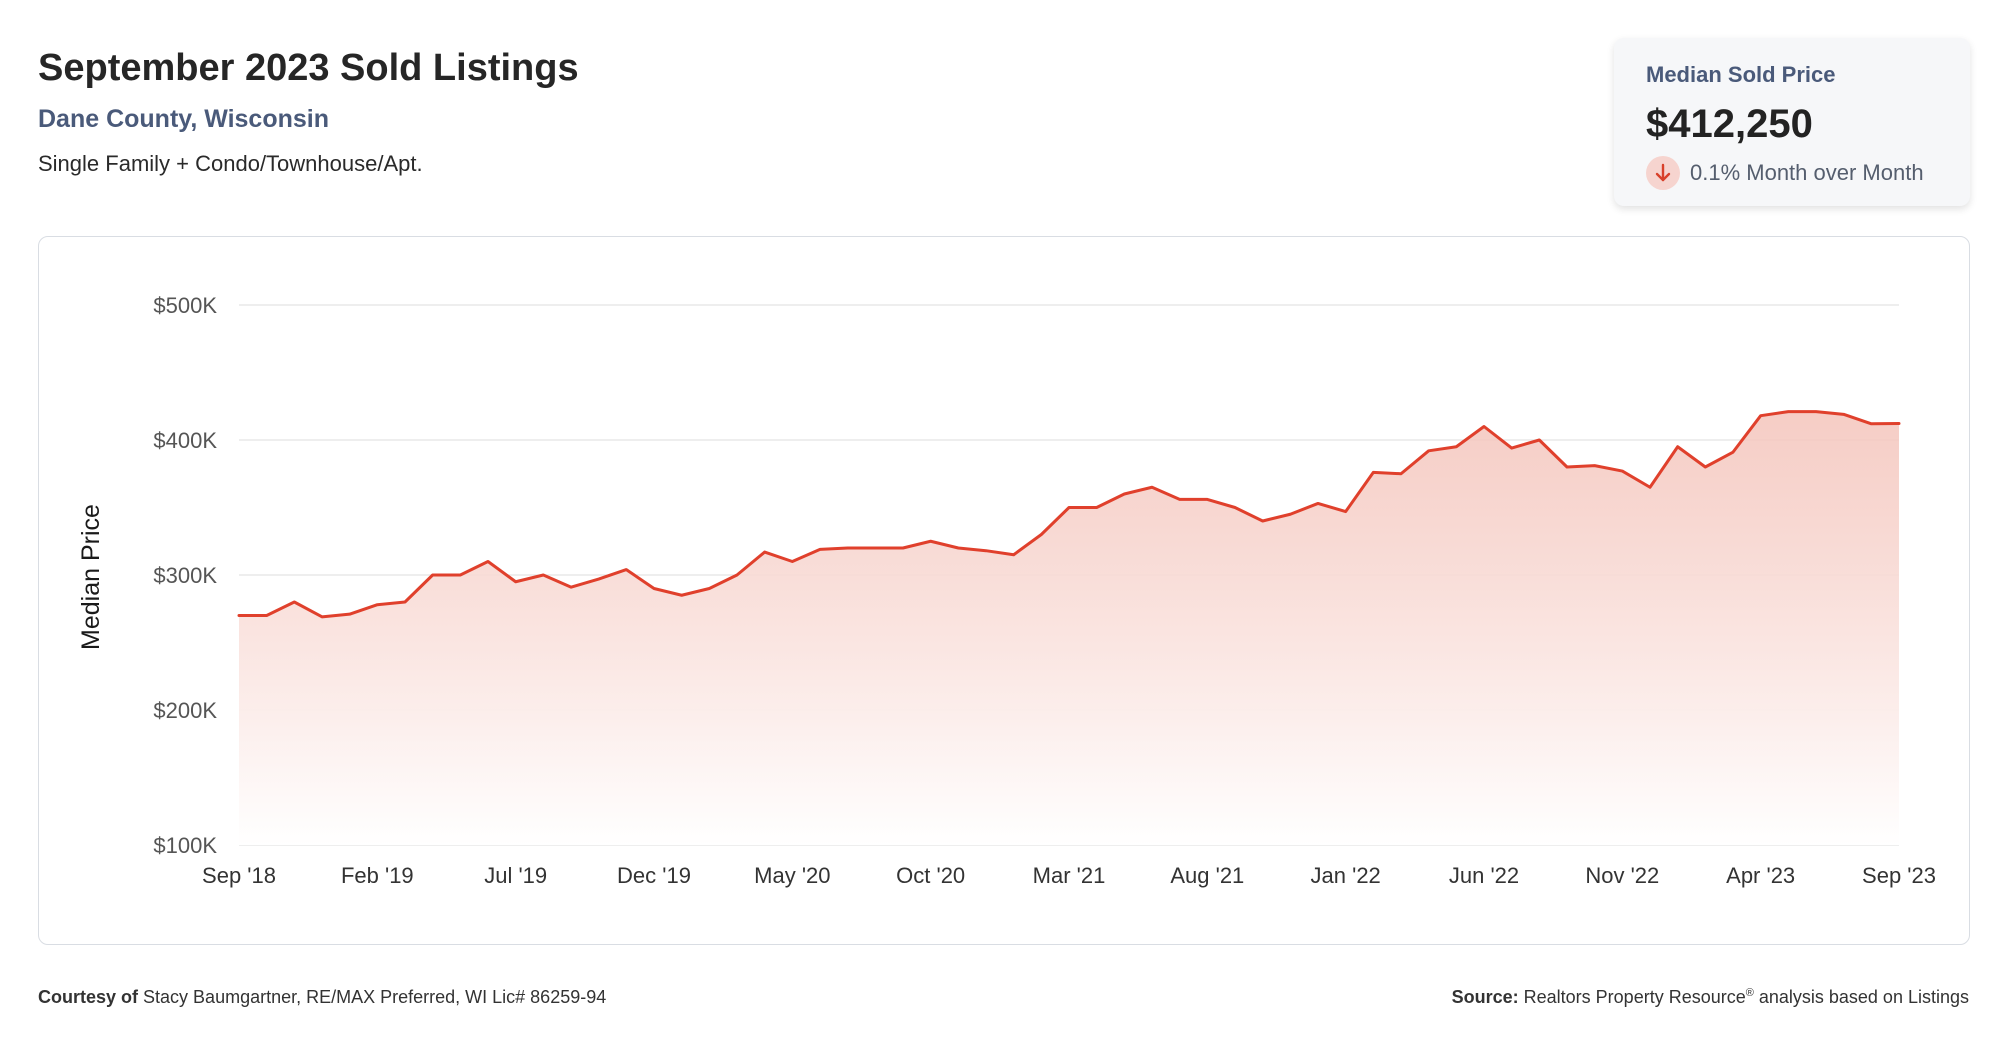 Image resolution: width=1999 pixels, height=1049 pixels. I want to click on x-tick-label: Jun '22, so click(1484, 875).